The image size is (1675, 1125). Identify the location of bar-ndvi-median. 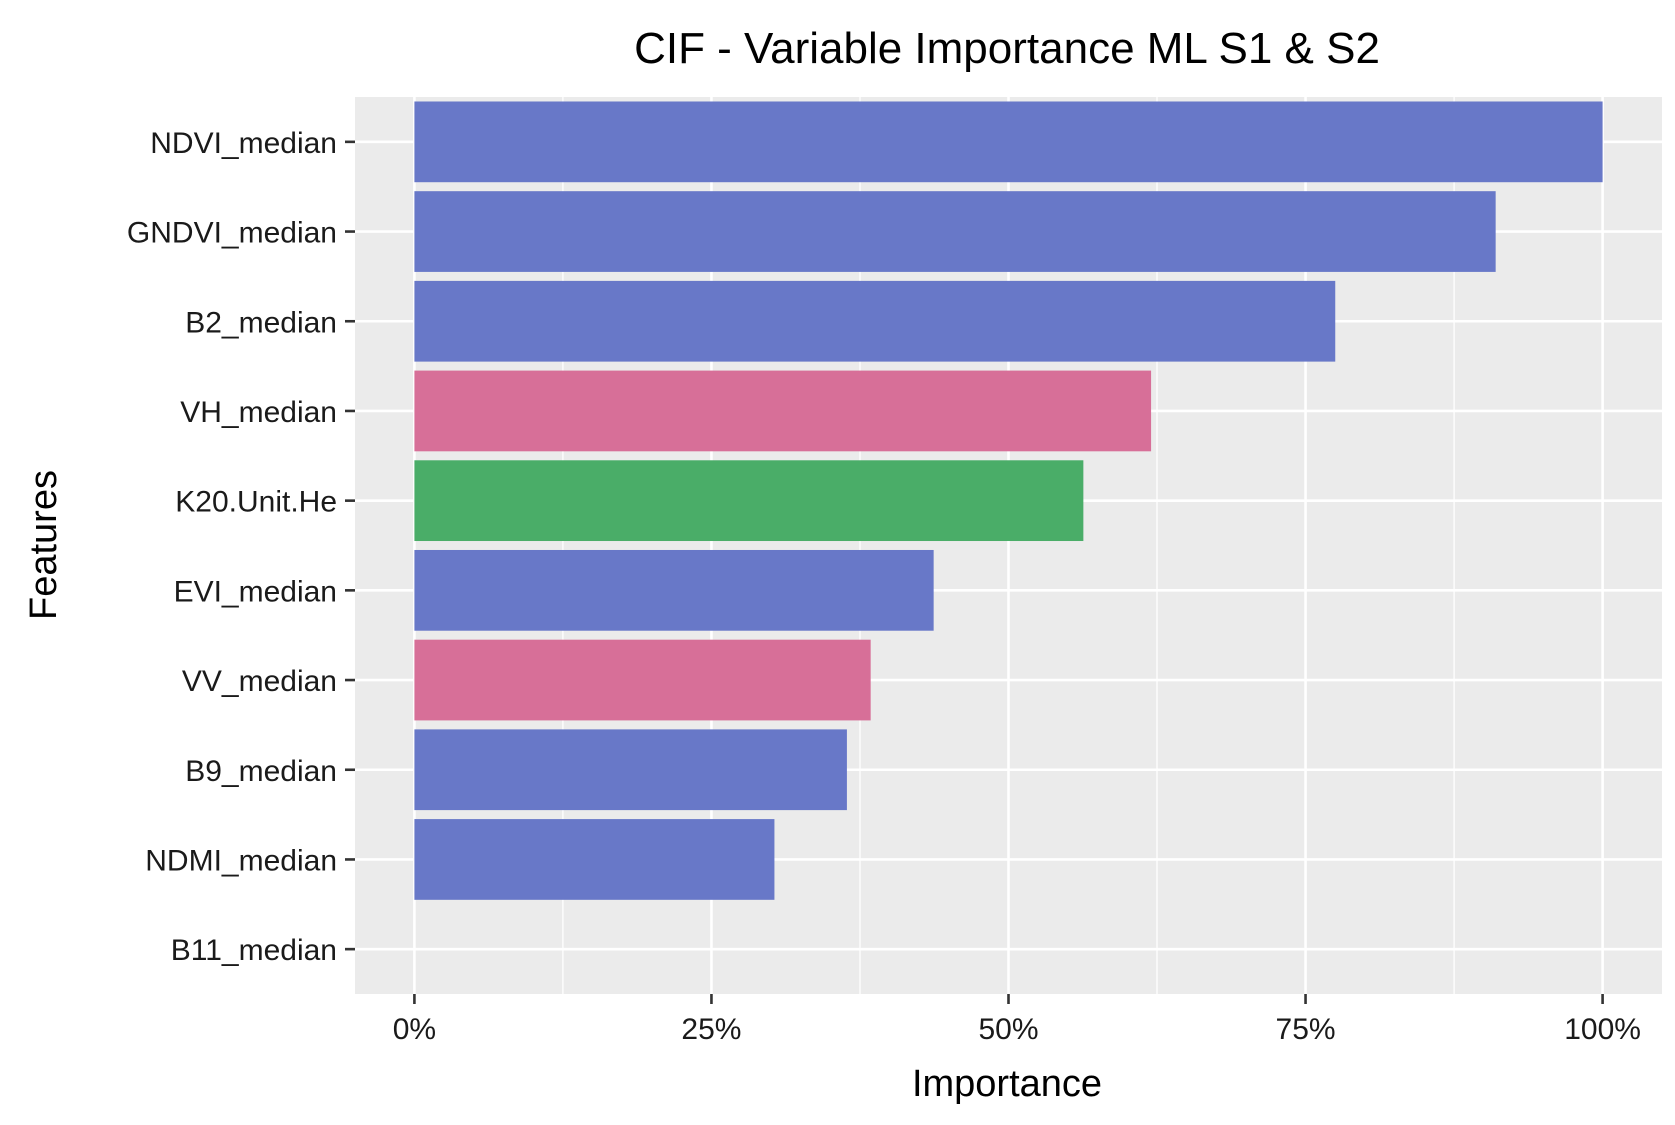
(1008, 142).